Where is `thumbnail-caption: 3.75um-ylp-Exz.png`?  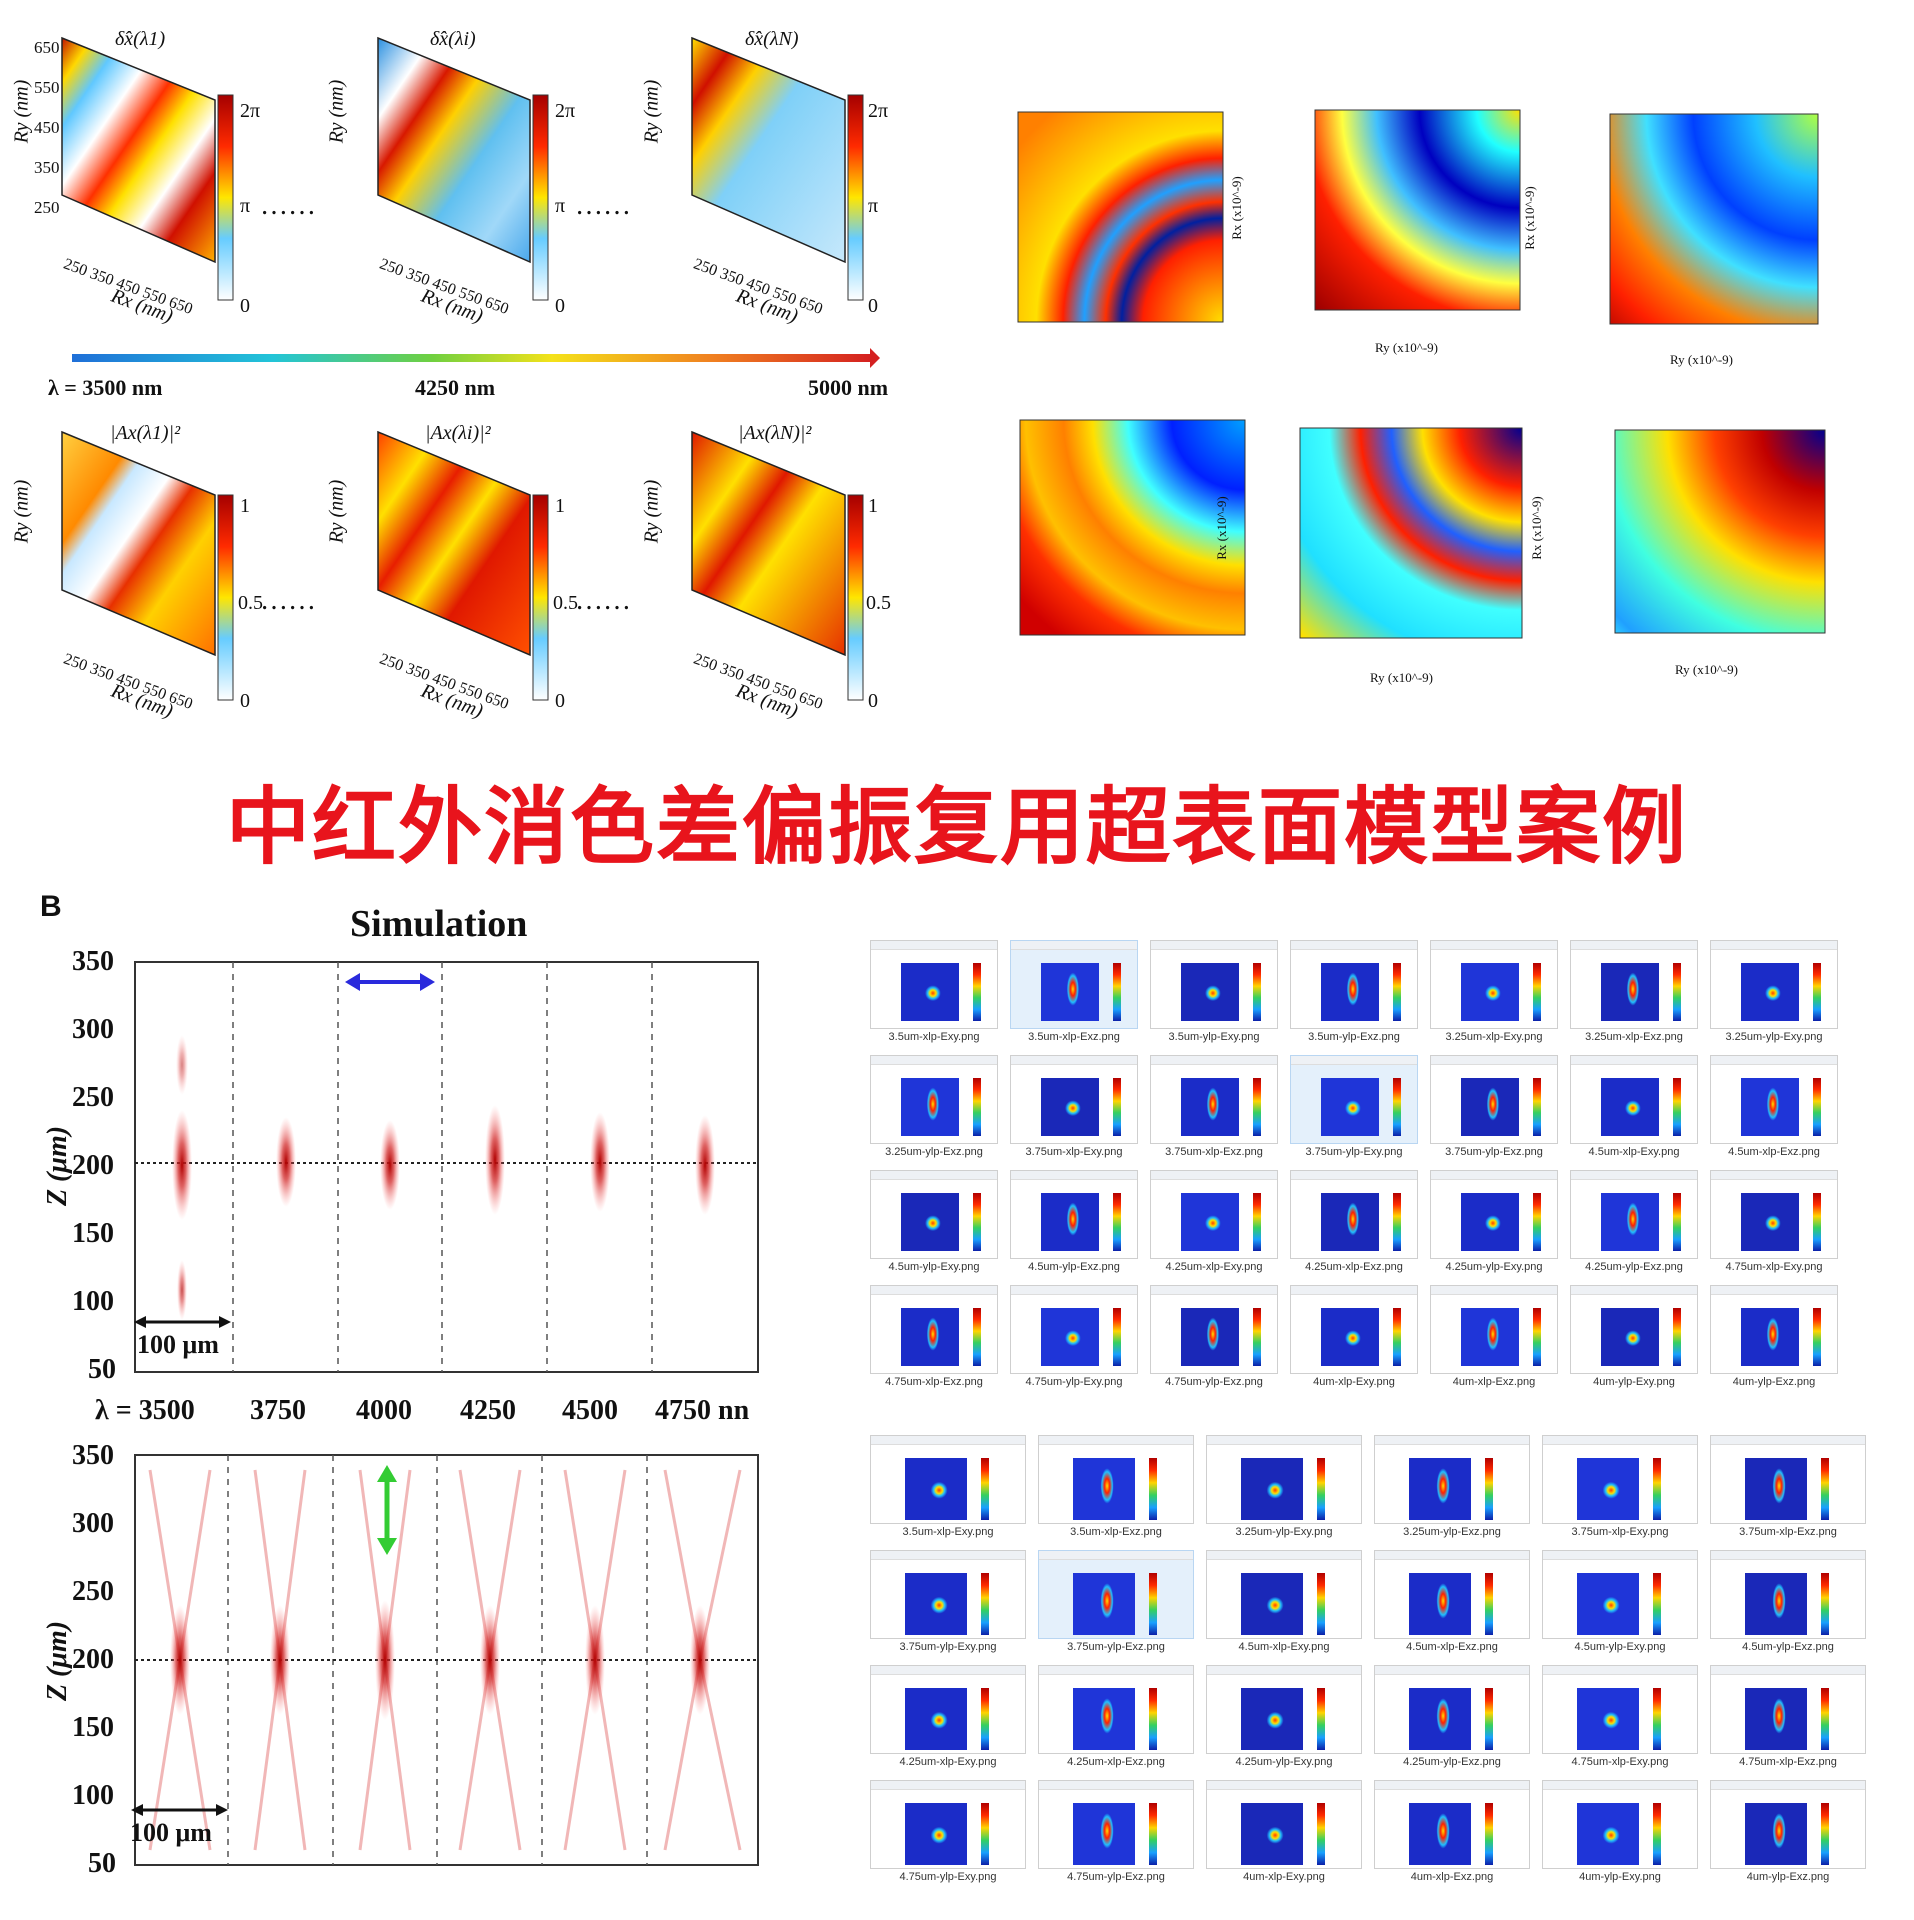 thumbnail-caption: 3.75um-ylp-Exz.png is located at coordinates (1116, 1647).